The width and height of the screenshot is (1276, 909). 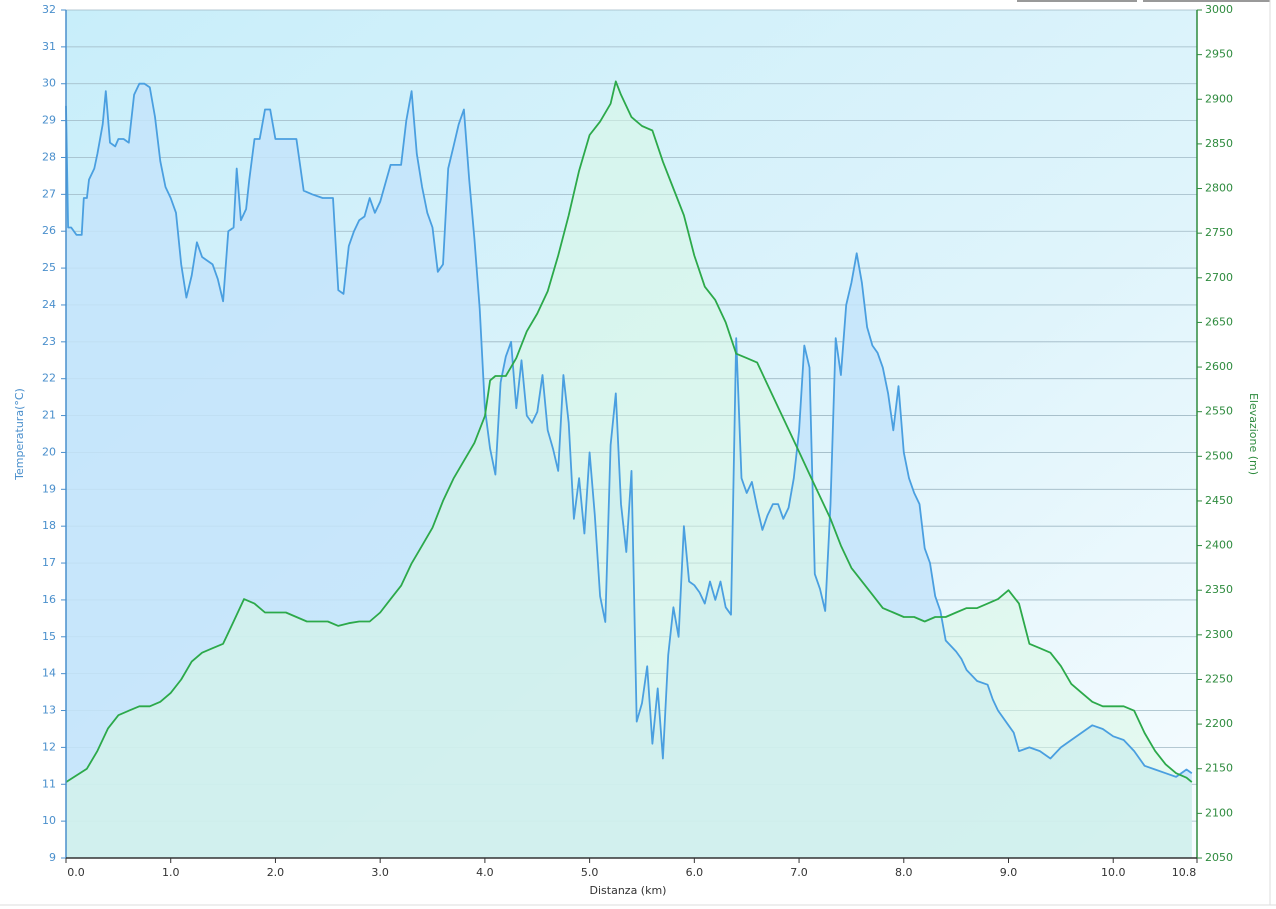 I want to click on y-tick-label: 17, so click(x=49, y=562).